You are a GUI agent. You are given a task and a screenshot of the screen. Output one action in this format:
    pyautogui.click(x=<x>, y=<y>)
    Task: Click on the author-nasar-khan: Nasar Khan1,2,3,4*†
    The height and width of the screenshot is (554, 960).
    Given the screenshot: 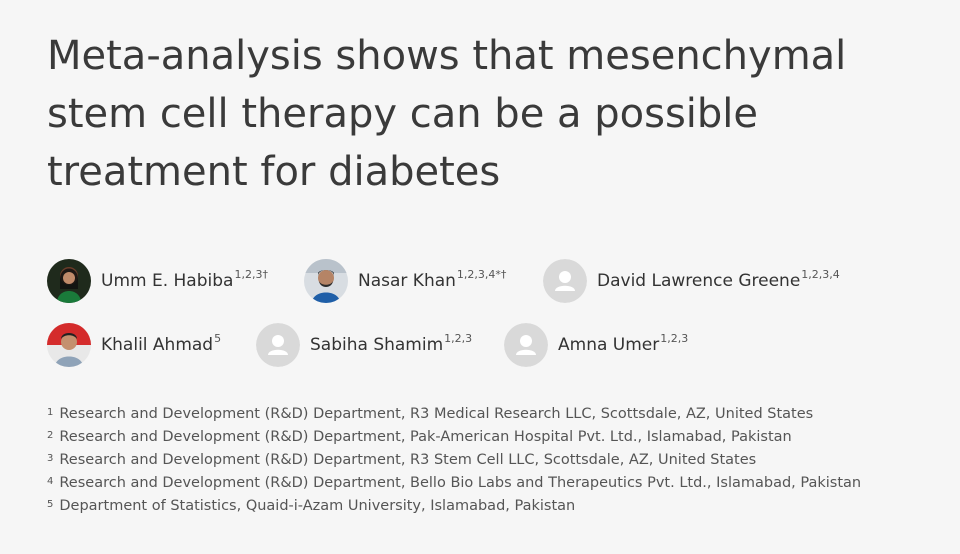 What is the action you would take?
    pyautogui.click(x=405, y=281)
    